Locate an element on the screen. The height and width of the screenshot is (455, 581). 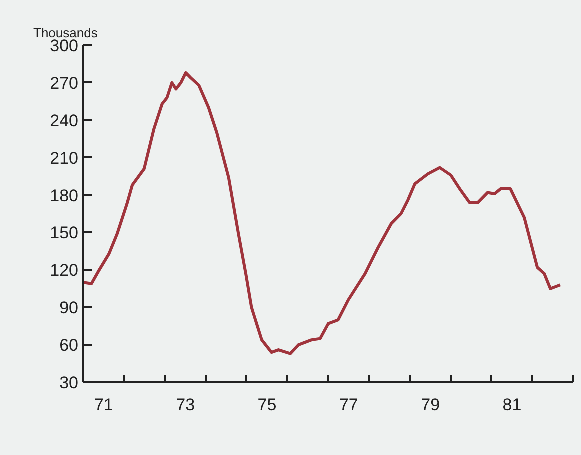
x-tick-label: 71 is located at coordinates (104, 405).